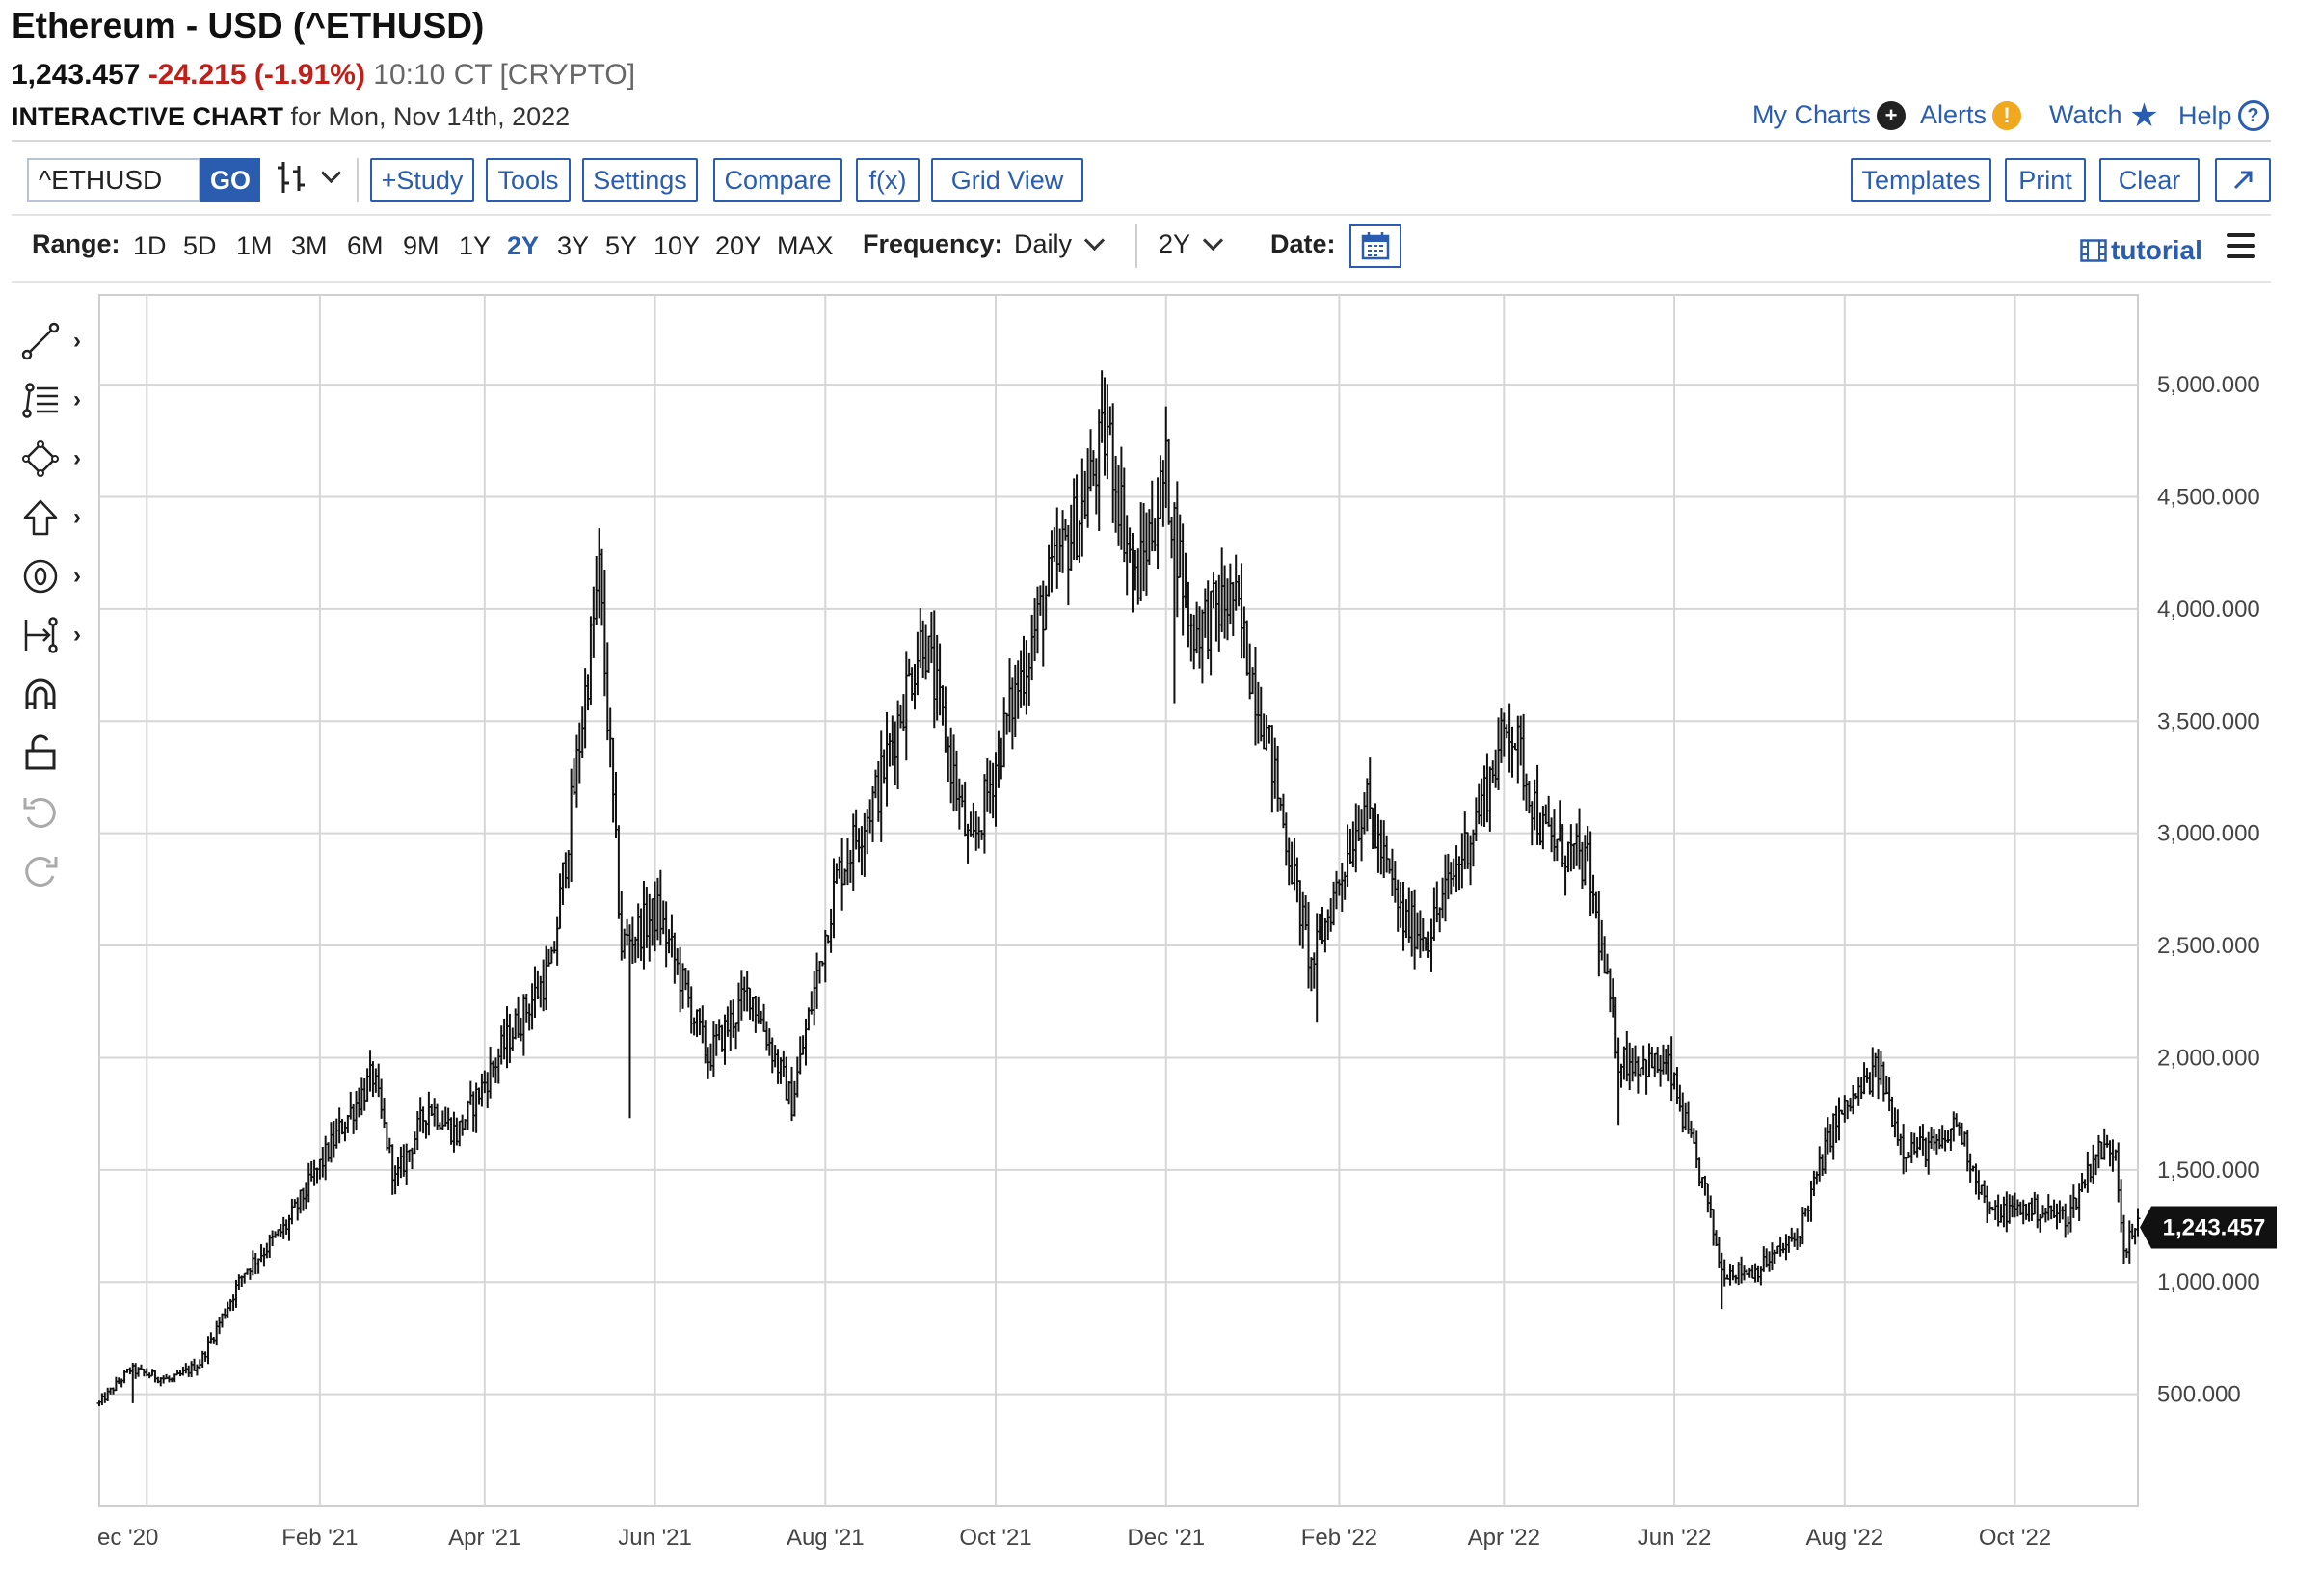  Describe the element at coordinates (57, 753) in the screenshot. I see `lock-tool` at that location.